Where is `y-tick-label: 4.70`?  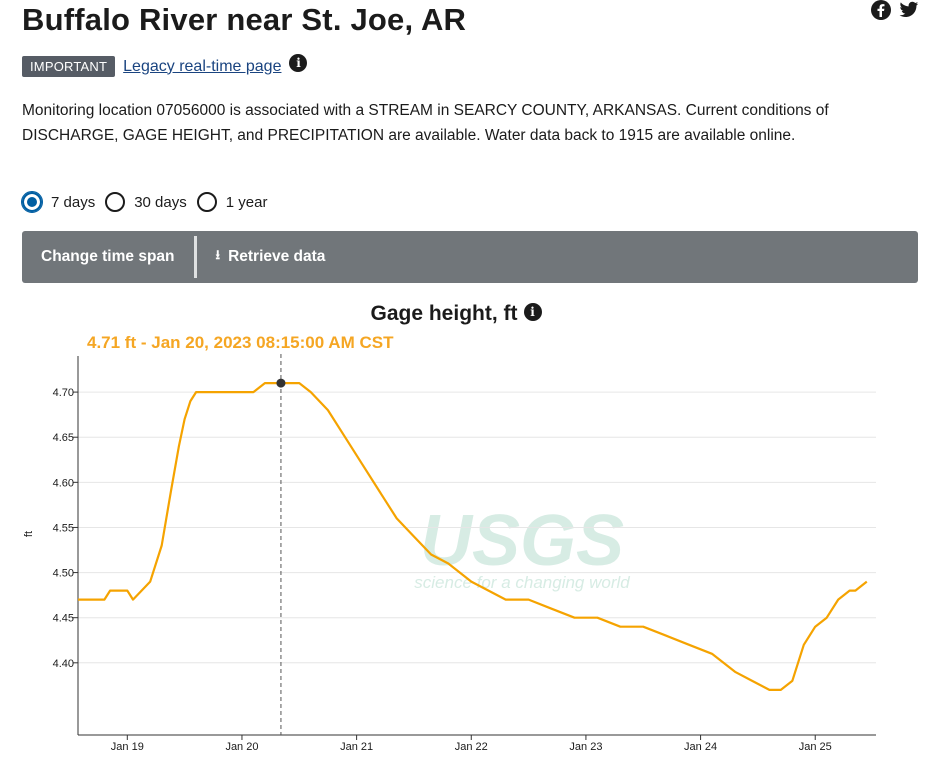 y-tick-label: 4.70 is located at coordinates (63, 393).